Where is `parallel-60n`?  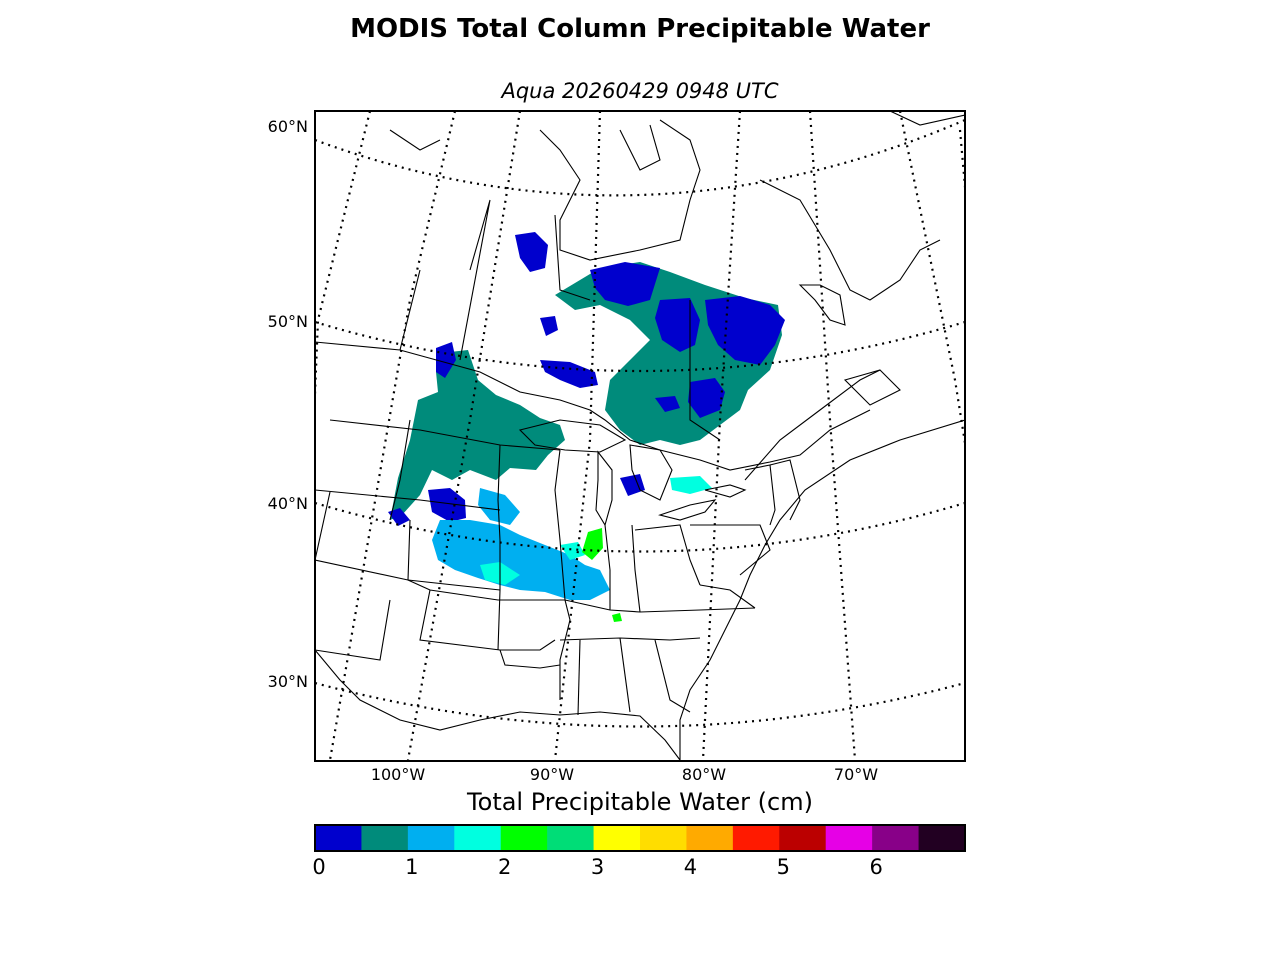 parallel-60n is located at coordinates (640, 157).